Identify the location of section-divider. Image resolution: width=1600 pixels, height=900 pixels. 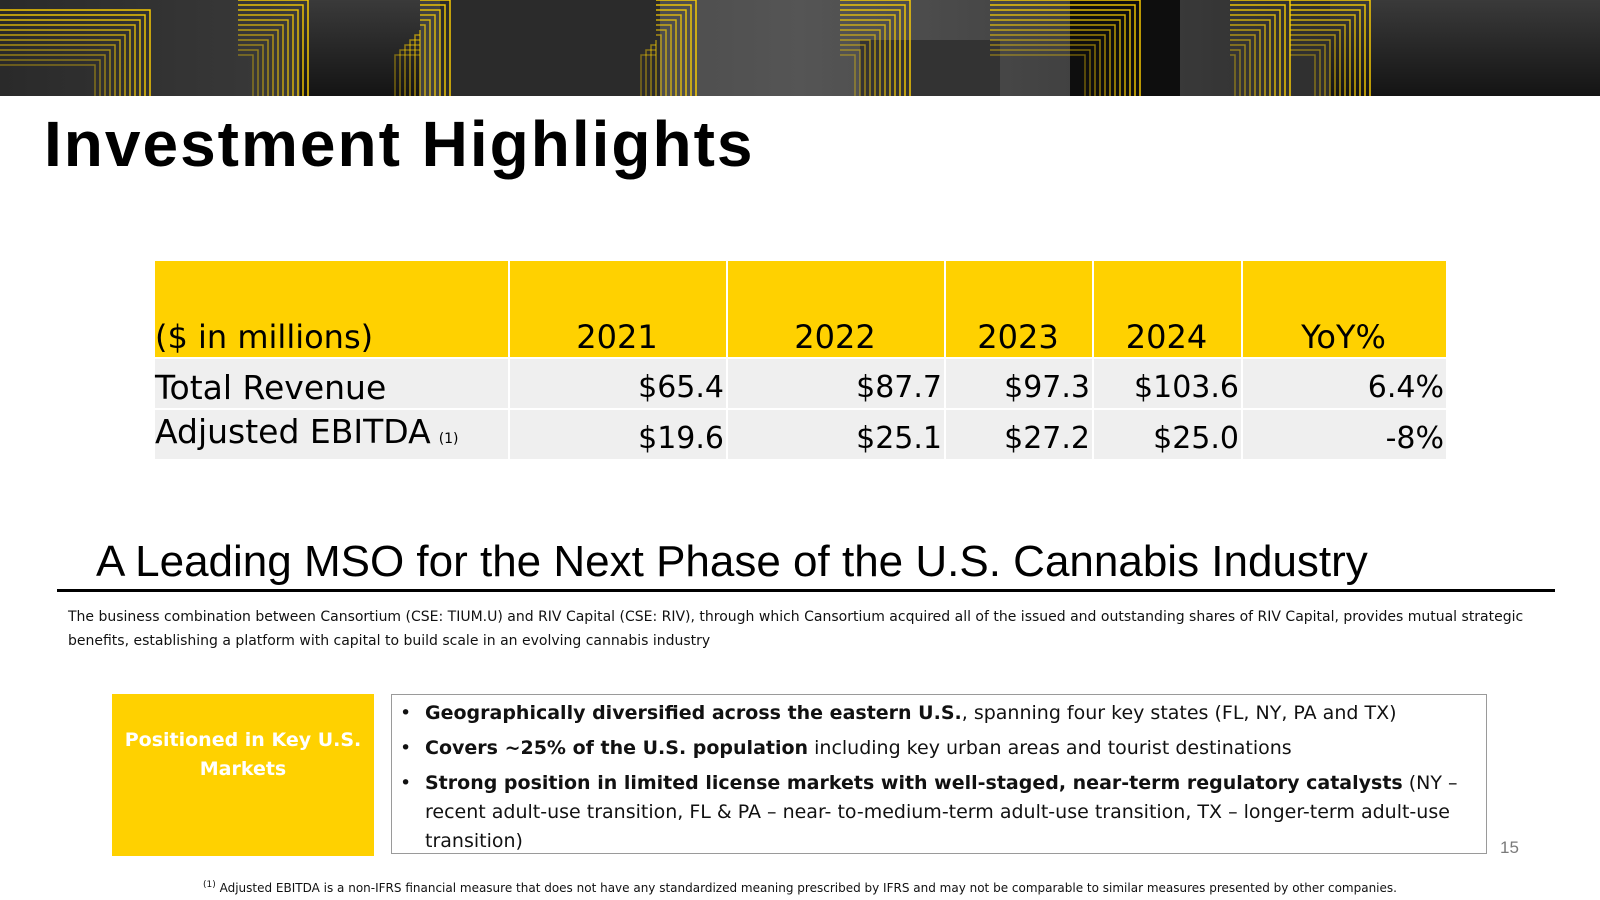
(806, 590).